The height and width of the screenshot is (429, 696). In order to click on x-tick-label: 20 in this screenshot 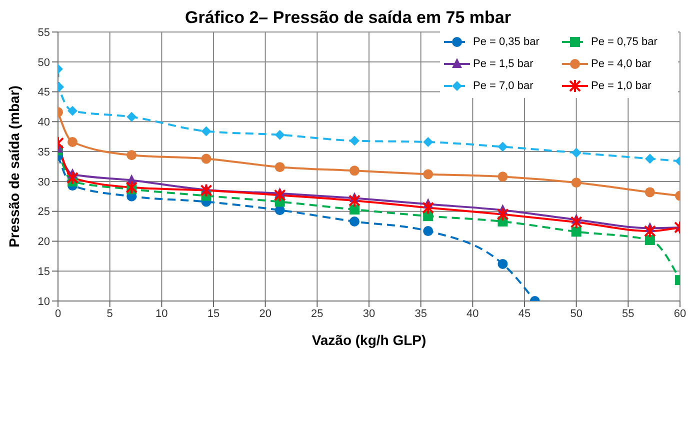, I will do `click(265, 314)`.